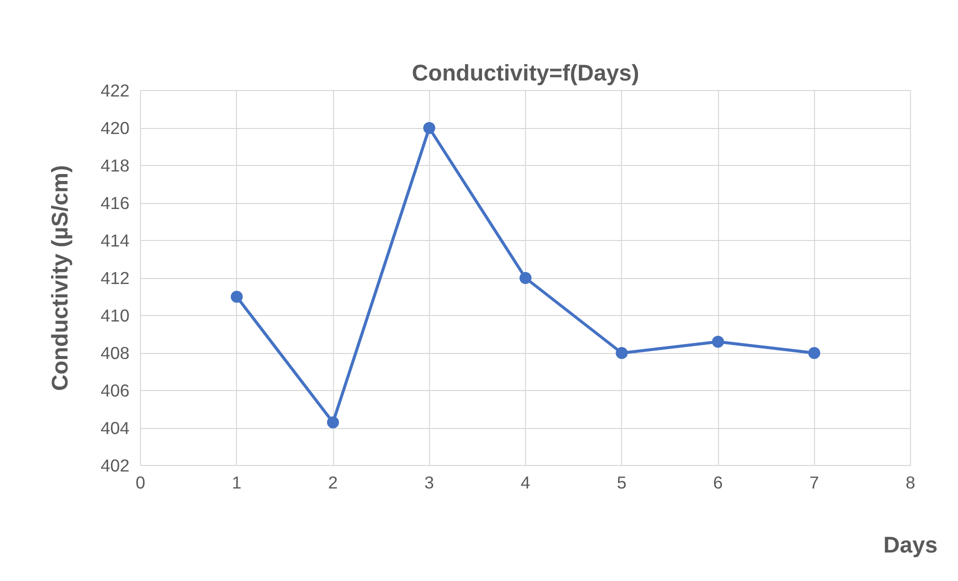 The image size is (958, 581). Describe the element at coordinates (115, 203) in the screenshot. I see `y-tick-label: 416` at that location.